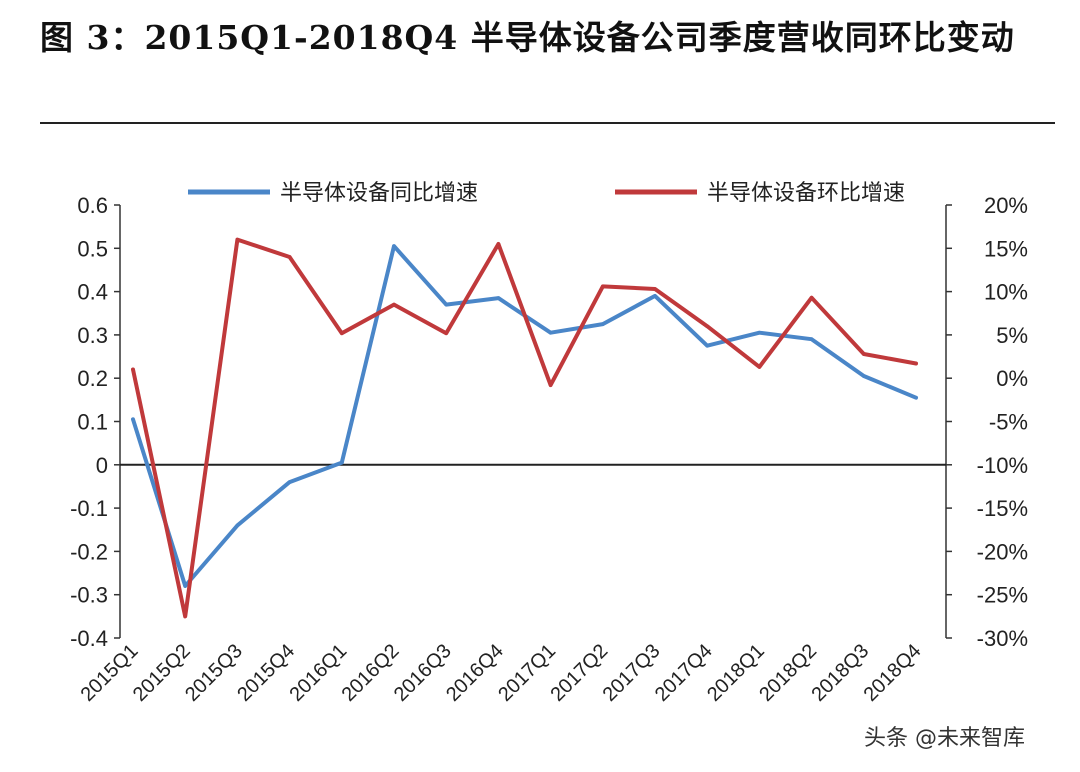 This screenshot has height=772, width=1080. I want to click on right-tick-label: 5%, so click(1012, 335).